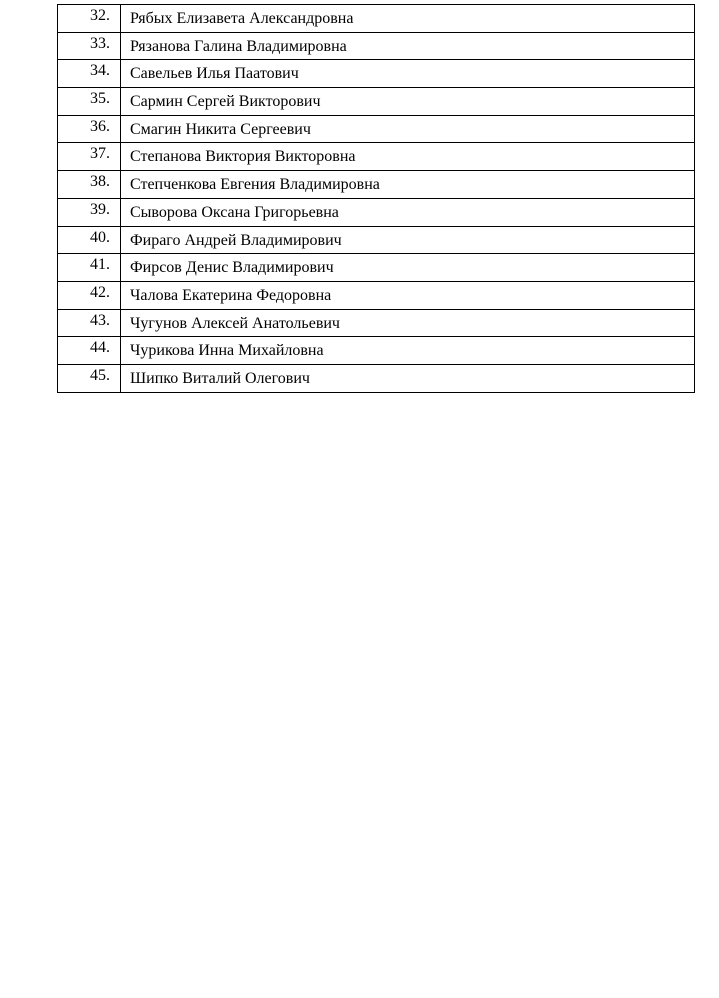 The height and width of the screenshot is (998, 719). Describe the element at coordinates (89, 378) in the screenshot. I see `row-number-cell: 45.` at that location.